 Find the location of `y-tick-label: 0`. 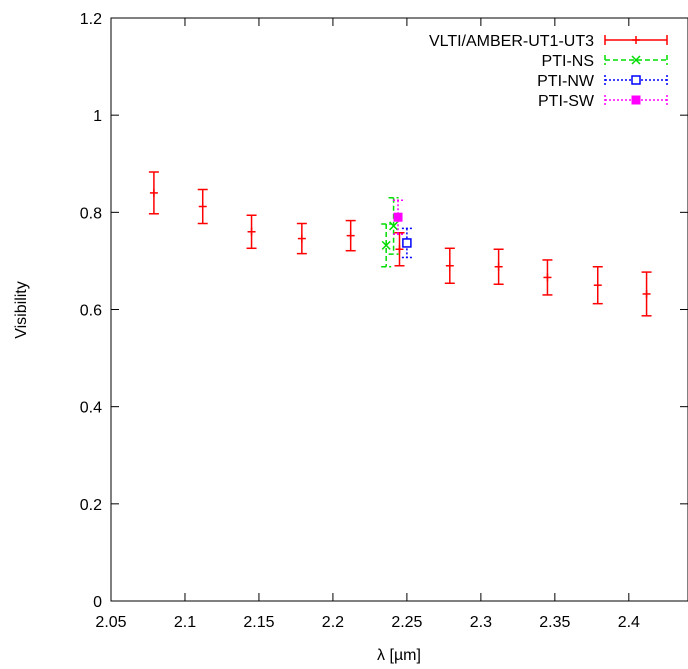

y-tick-label: 0 is located at coordinates (97, 602).